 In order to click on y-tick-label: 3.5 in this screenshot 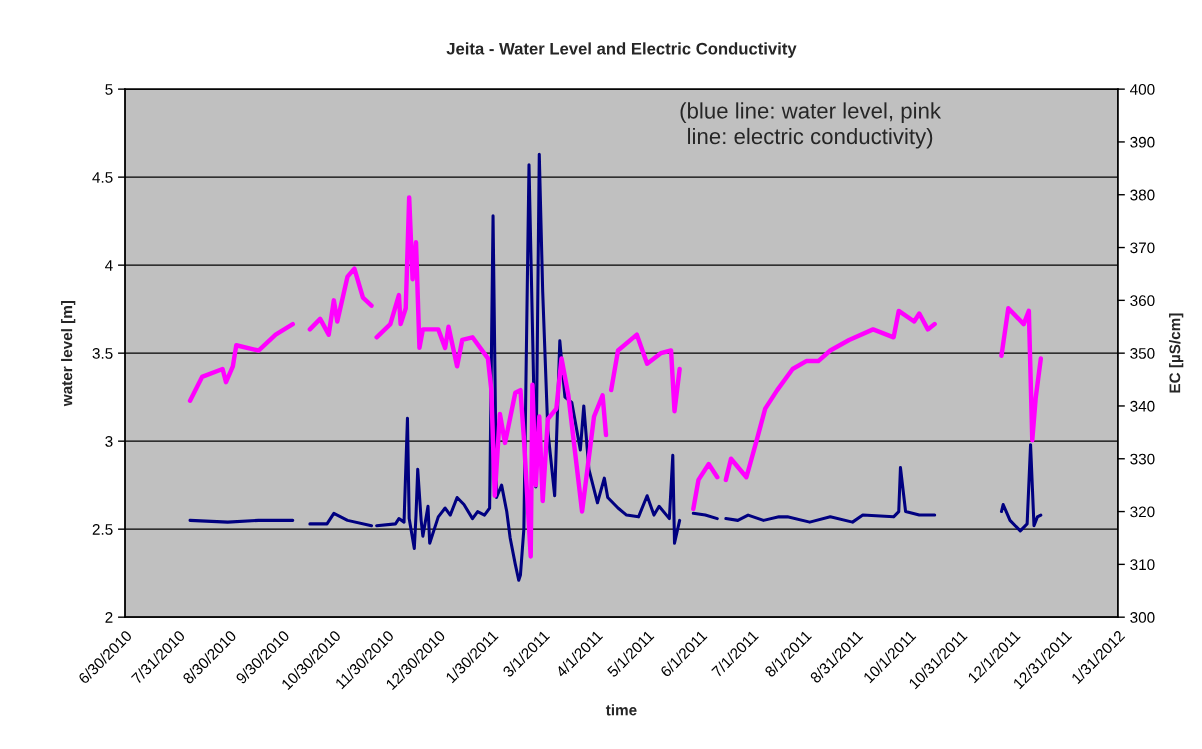, I will do `click(102, 353)`.